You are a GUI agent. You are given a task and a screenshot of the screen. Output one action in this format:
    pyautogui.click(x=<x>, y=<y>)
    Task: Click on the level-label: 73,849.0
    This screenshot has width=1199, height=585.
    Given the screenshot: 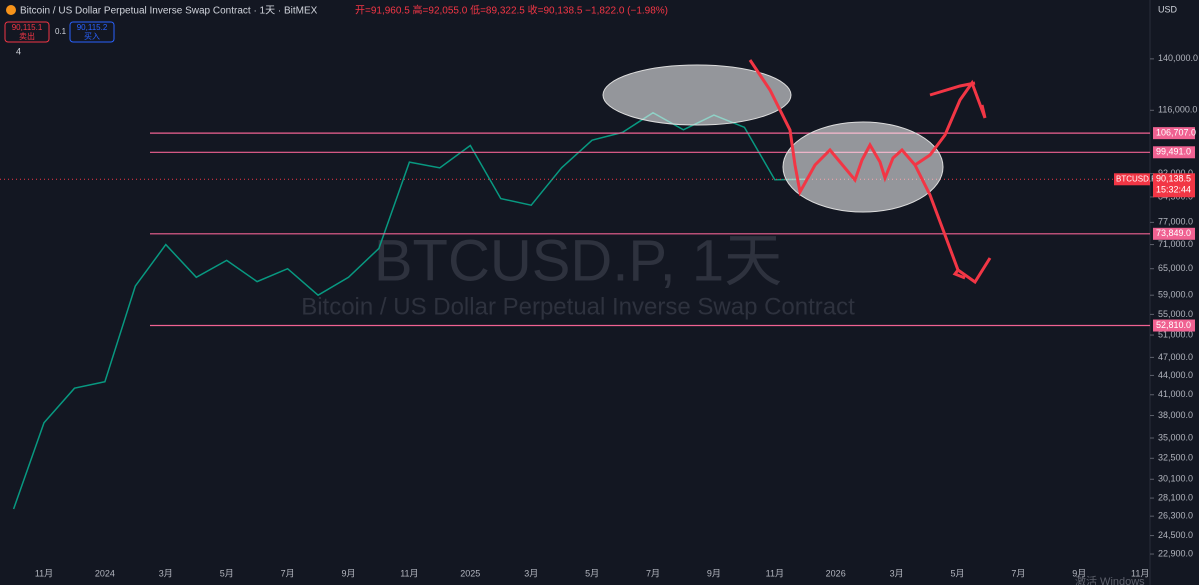 What is the action you would take?
    pyautogui.click(x=1173, y=233)
    